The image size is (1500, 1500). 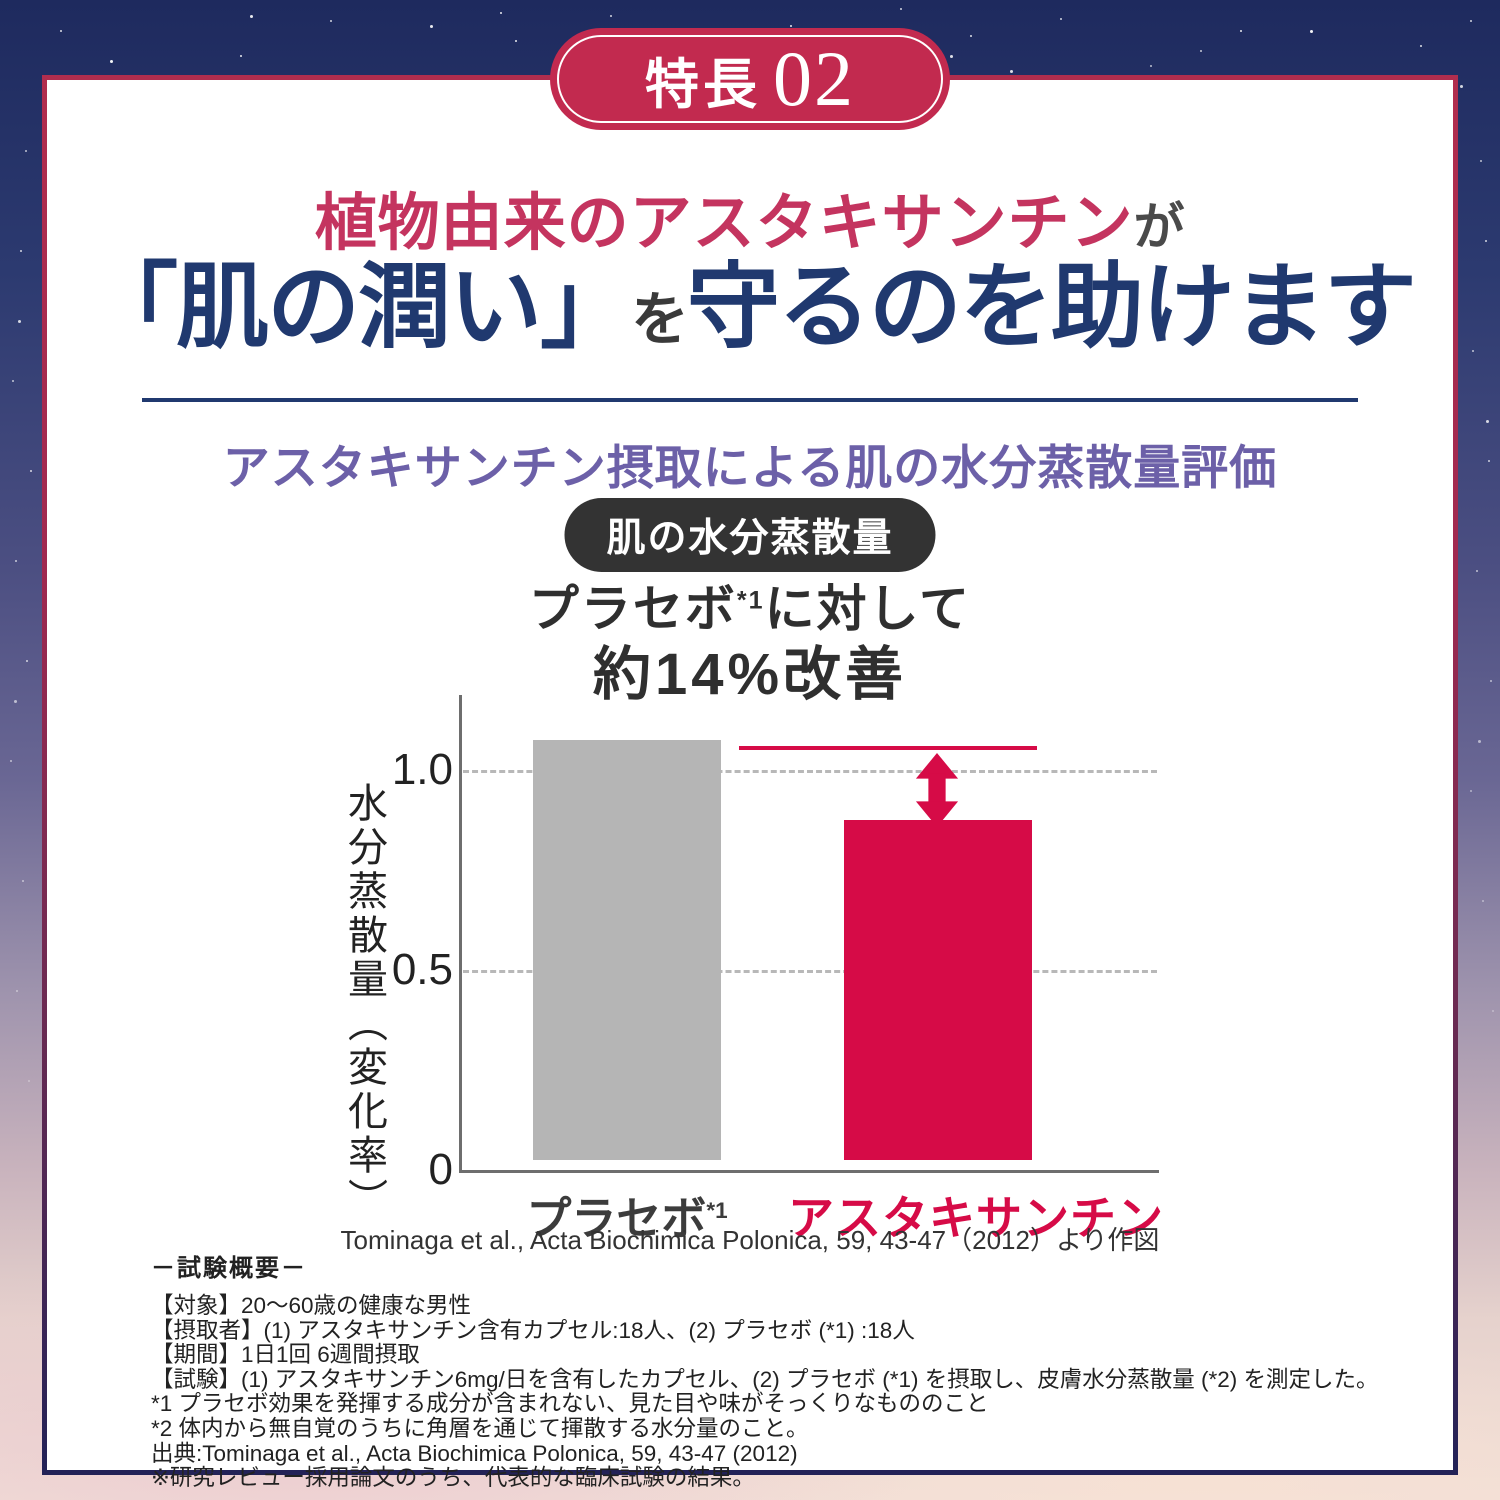 What do you see at coordinates (809, 1171) in the screenshot?
I see `x-axis-line` at bounding box center [809, 1171].